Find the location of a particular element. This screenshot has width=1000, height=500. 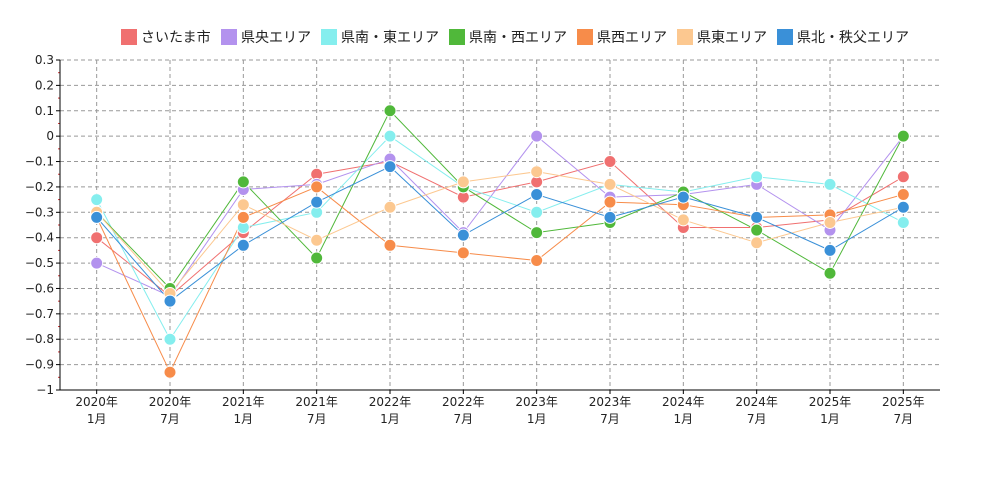

legend-label: さいたま市 is located at coordinates (176, 37).